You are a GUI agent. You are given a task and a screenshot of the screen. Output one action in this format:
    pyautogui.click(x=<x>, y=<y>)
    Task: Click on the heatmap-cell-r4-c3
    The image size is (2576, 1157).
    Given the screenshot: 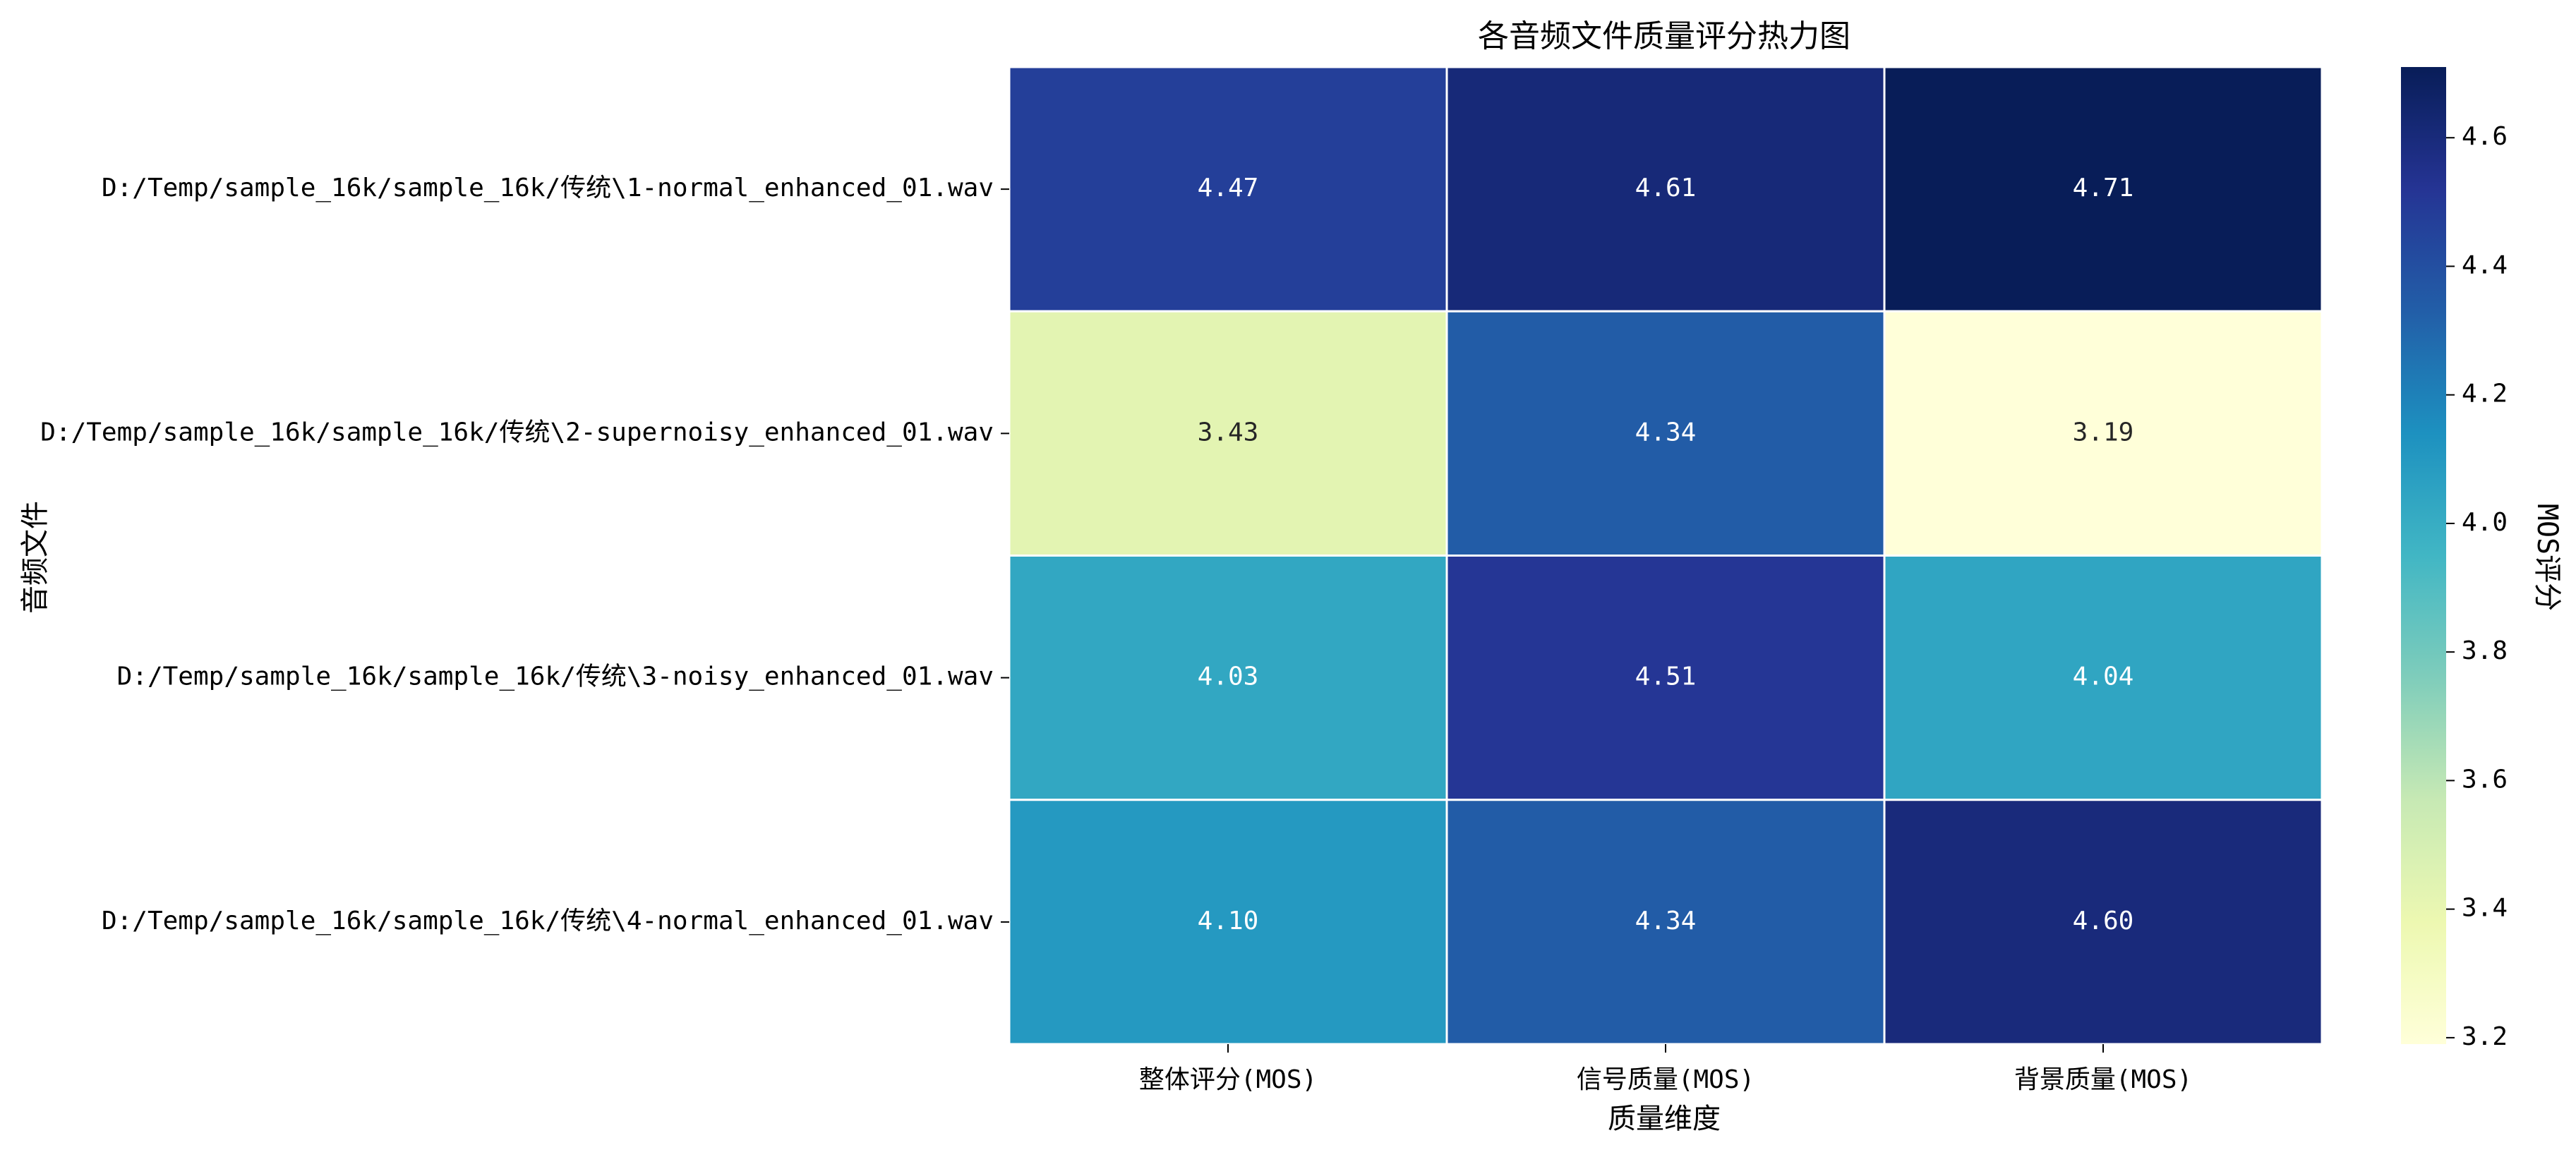 What is the action you would take?
    pyautogui.click(x=2103, y=922)
    